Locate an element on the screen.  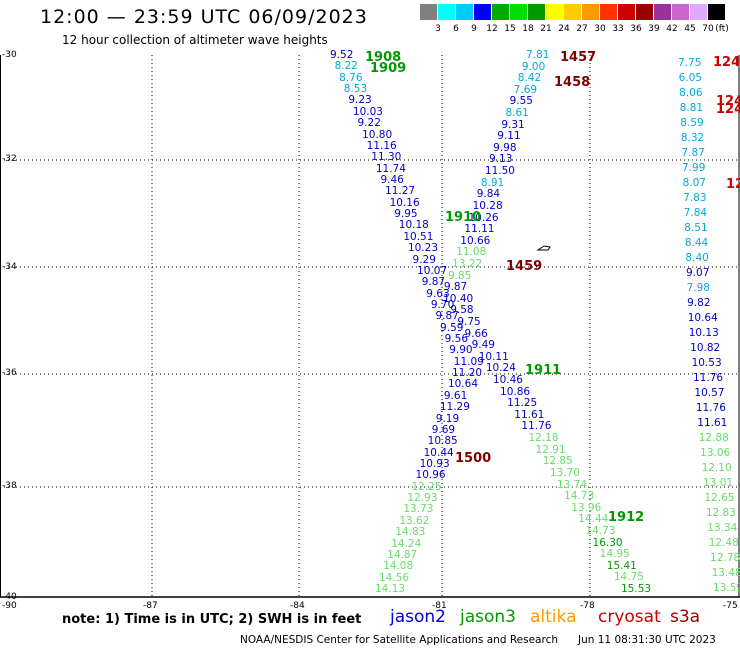
satellite-name: s3a is located at coordinates (685, 617).